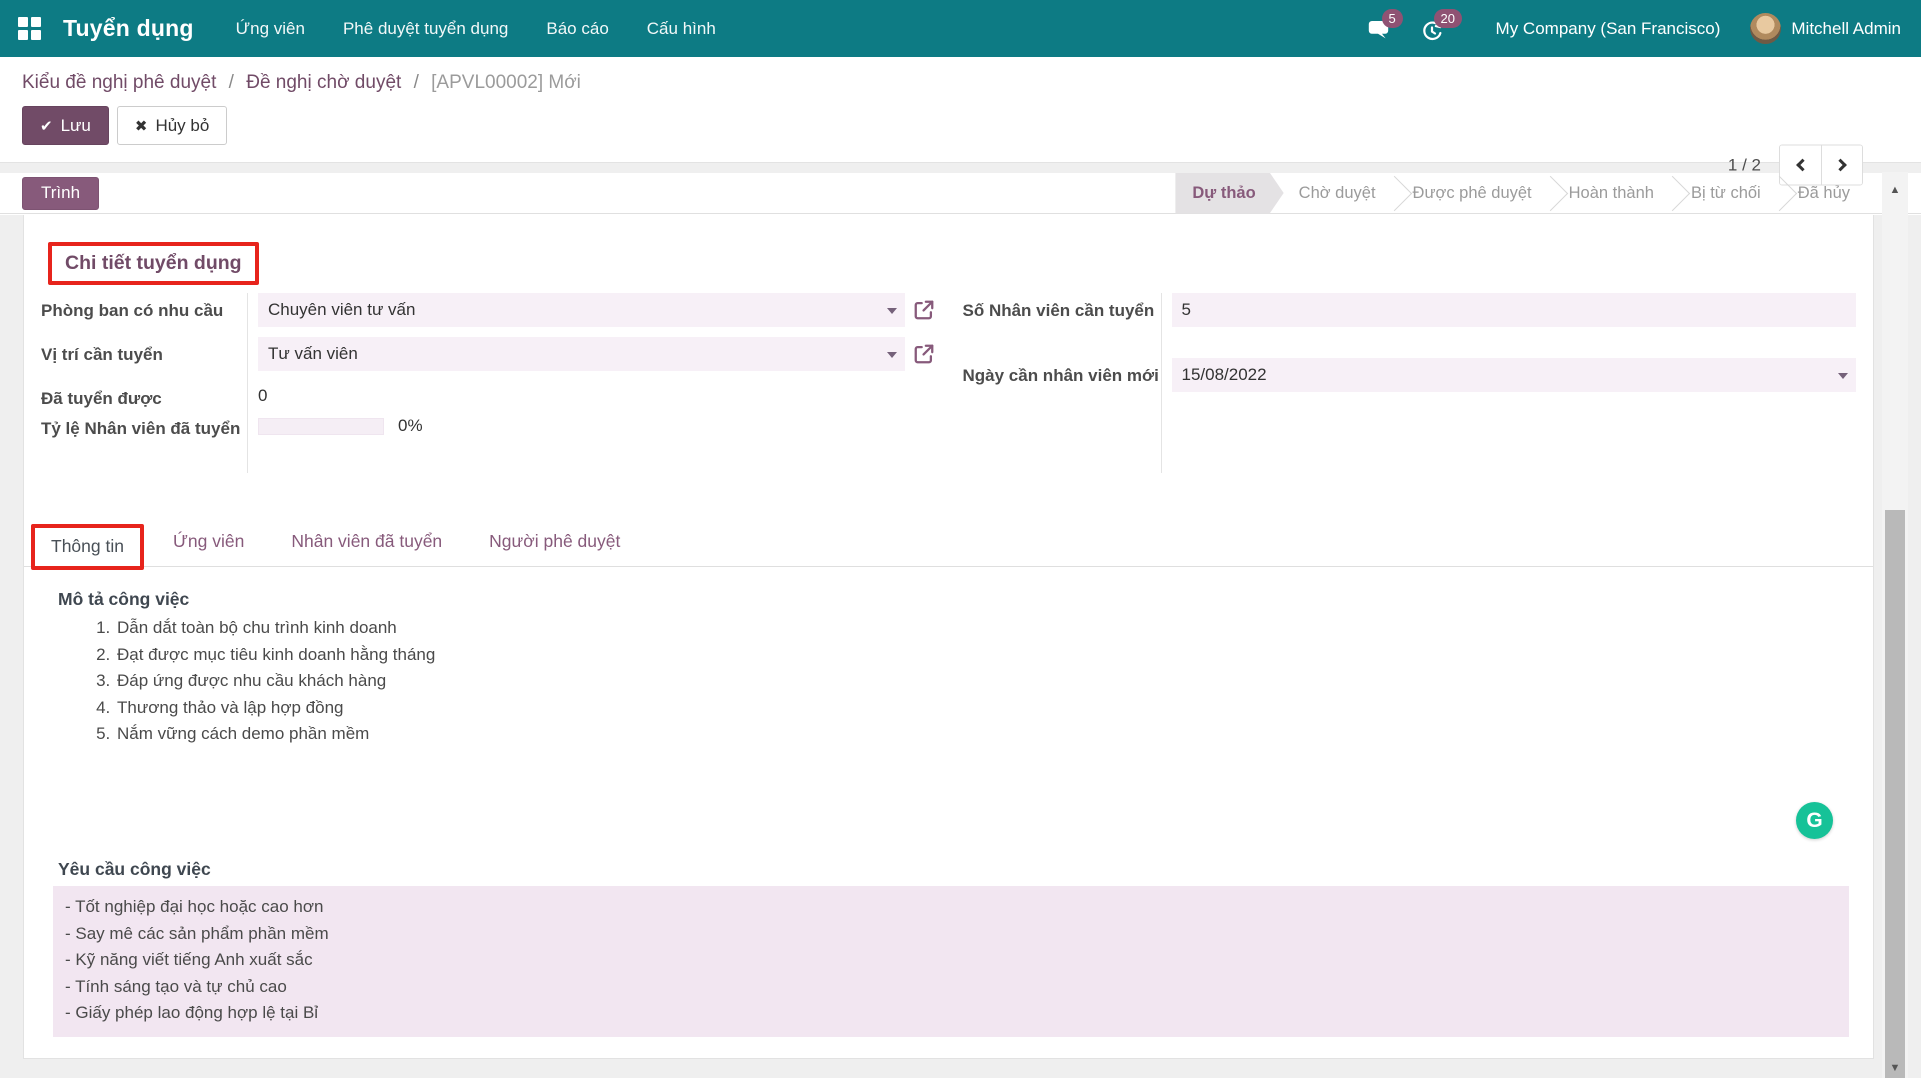  I want to click on list-item: - Kỹ năng viết tiếng Anh xuất sắc, so click(189, 959).